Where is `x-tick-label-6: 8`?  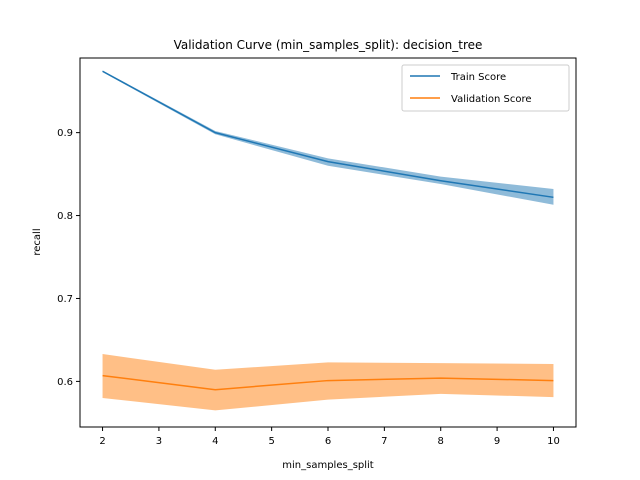
x-tick-label-6: 8 is located at coordinates (441, 441).